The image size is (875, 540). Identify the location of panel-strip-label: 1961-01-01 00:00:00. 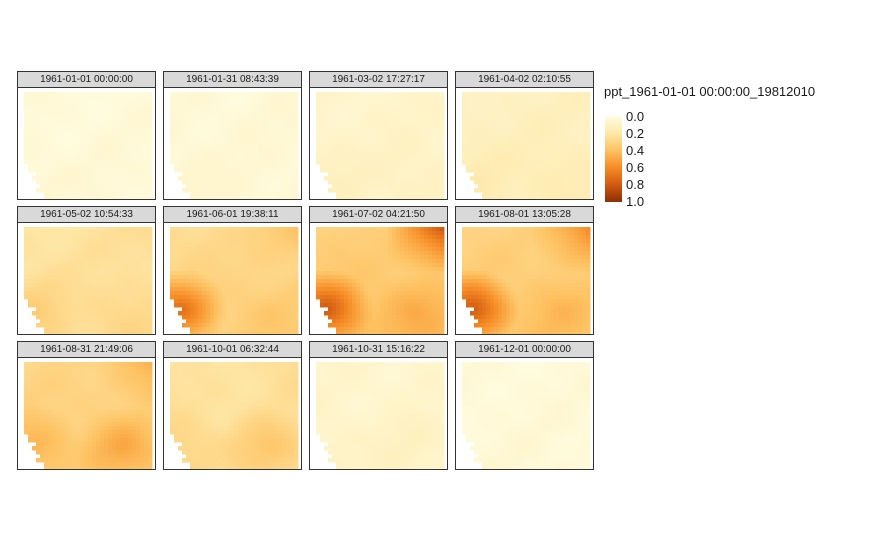
(86, 79).